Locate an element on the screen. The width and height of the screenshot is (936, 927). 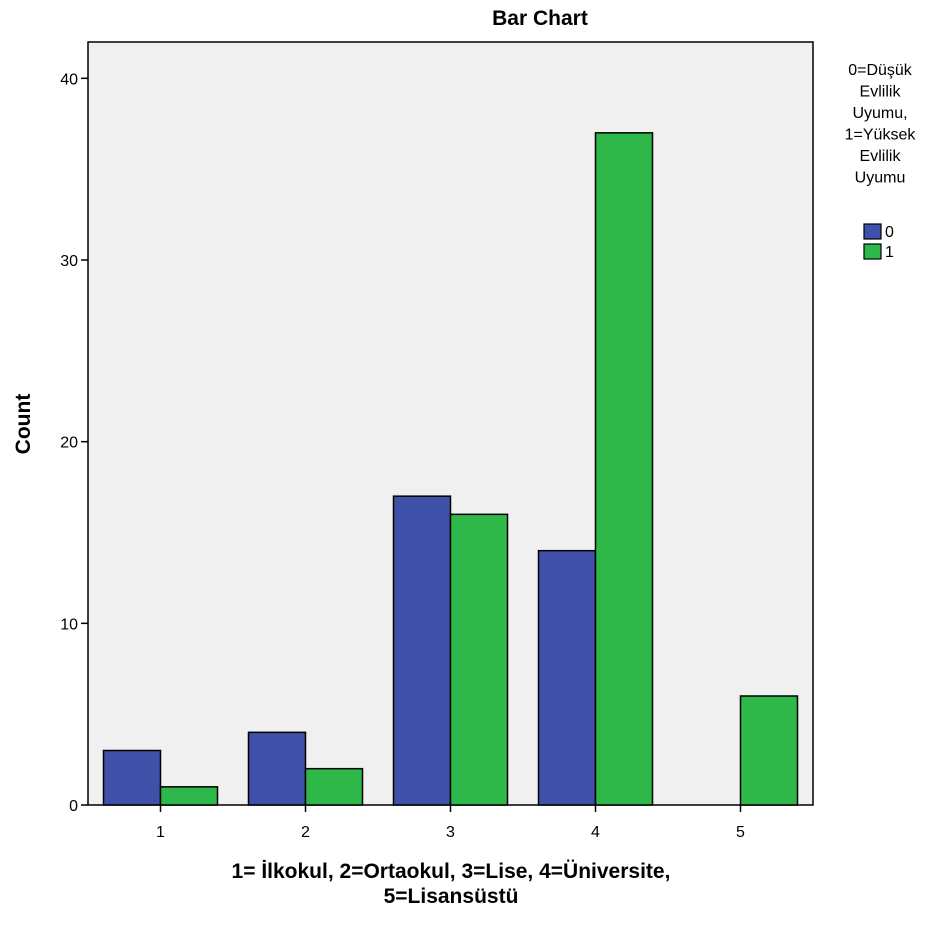
y-axis: 0 10 20 30 40 is located at coordinates (74, 443).